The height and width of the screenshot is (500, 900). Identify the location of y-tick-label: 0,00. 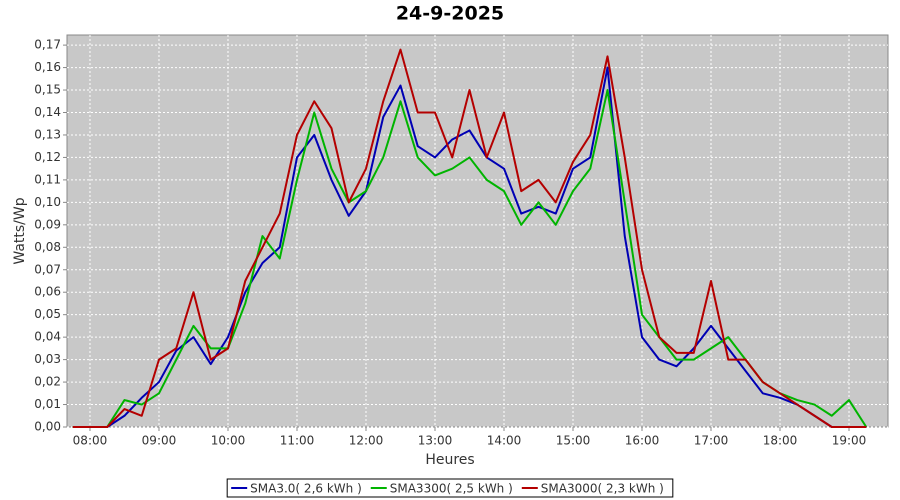
(47, 427).